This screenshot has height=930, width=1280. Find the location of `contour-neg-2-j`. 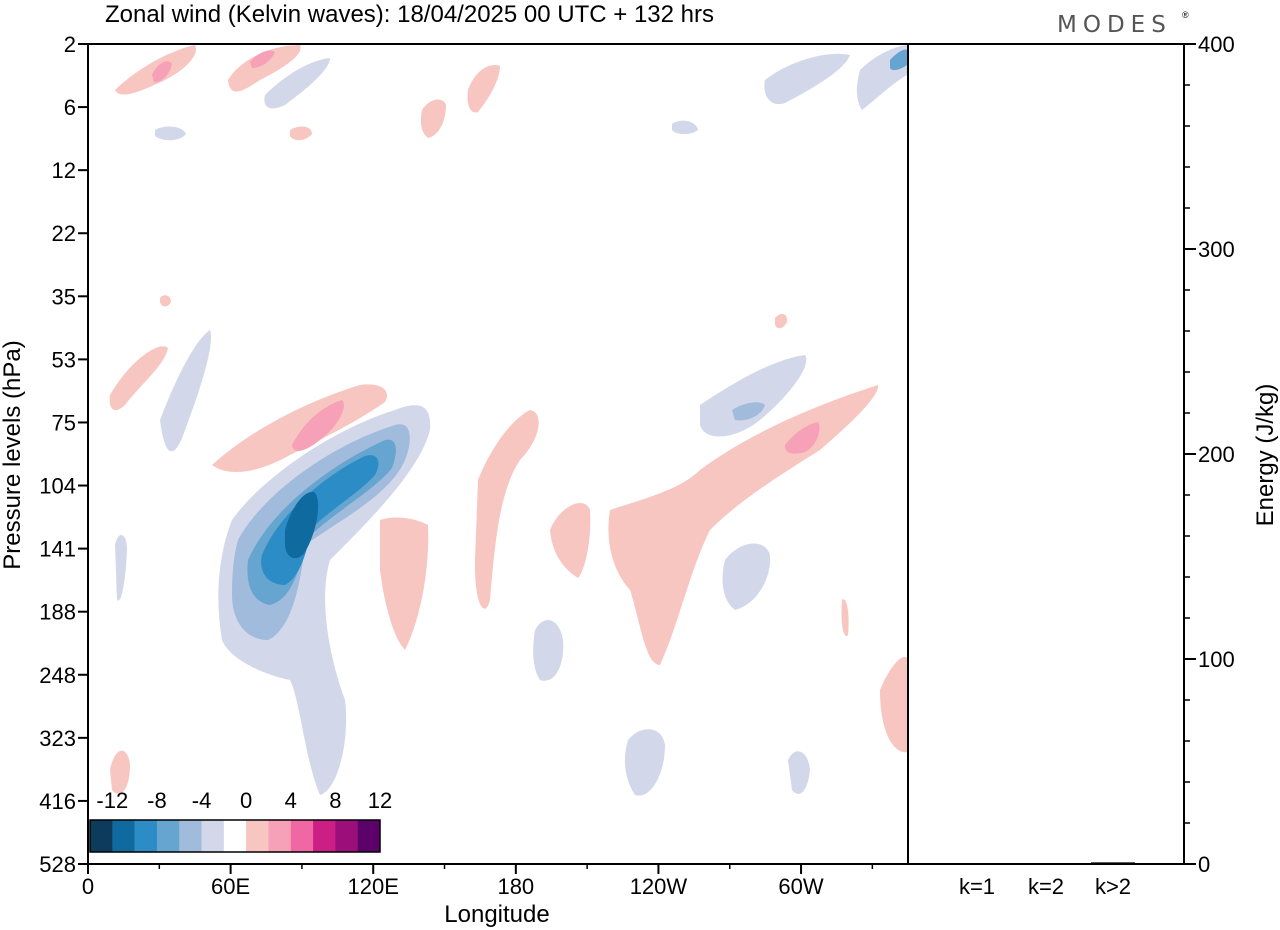

contour-neg-2-j is located at coordinates (807, 79).